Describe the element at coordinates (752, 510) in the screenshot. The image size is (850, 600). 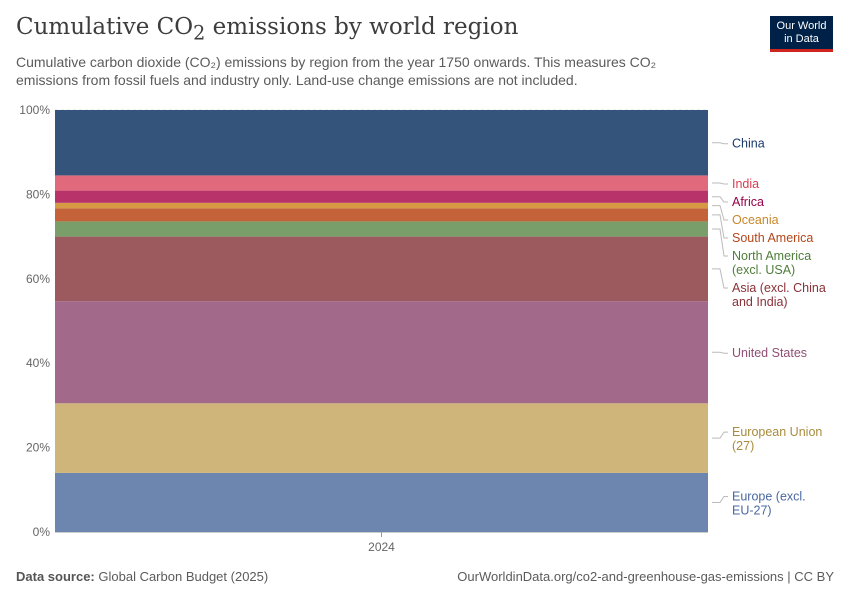
I see `legend-label: EU-27)` at that location.